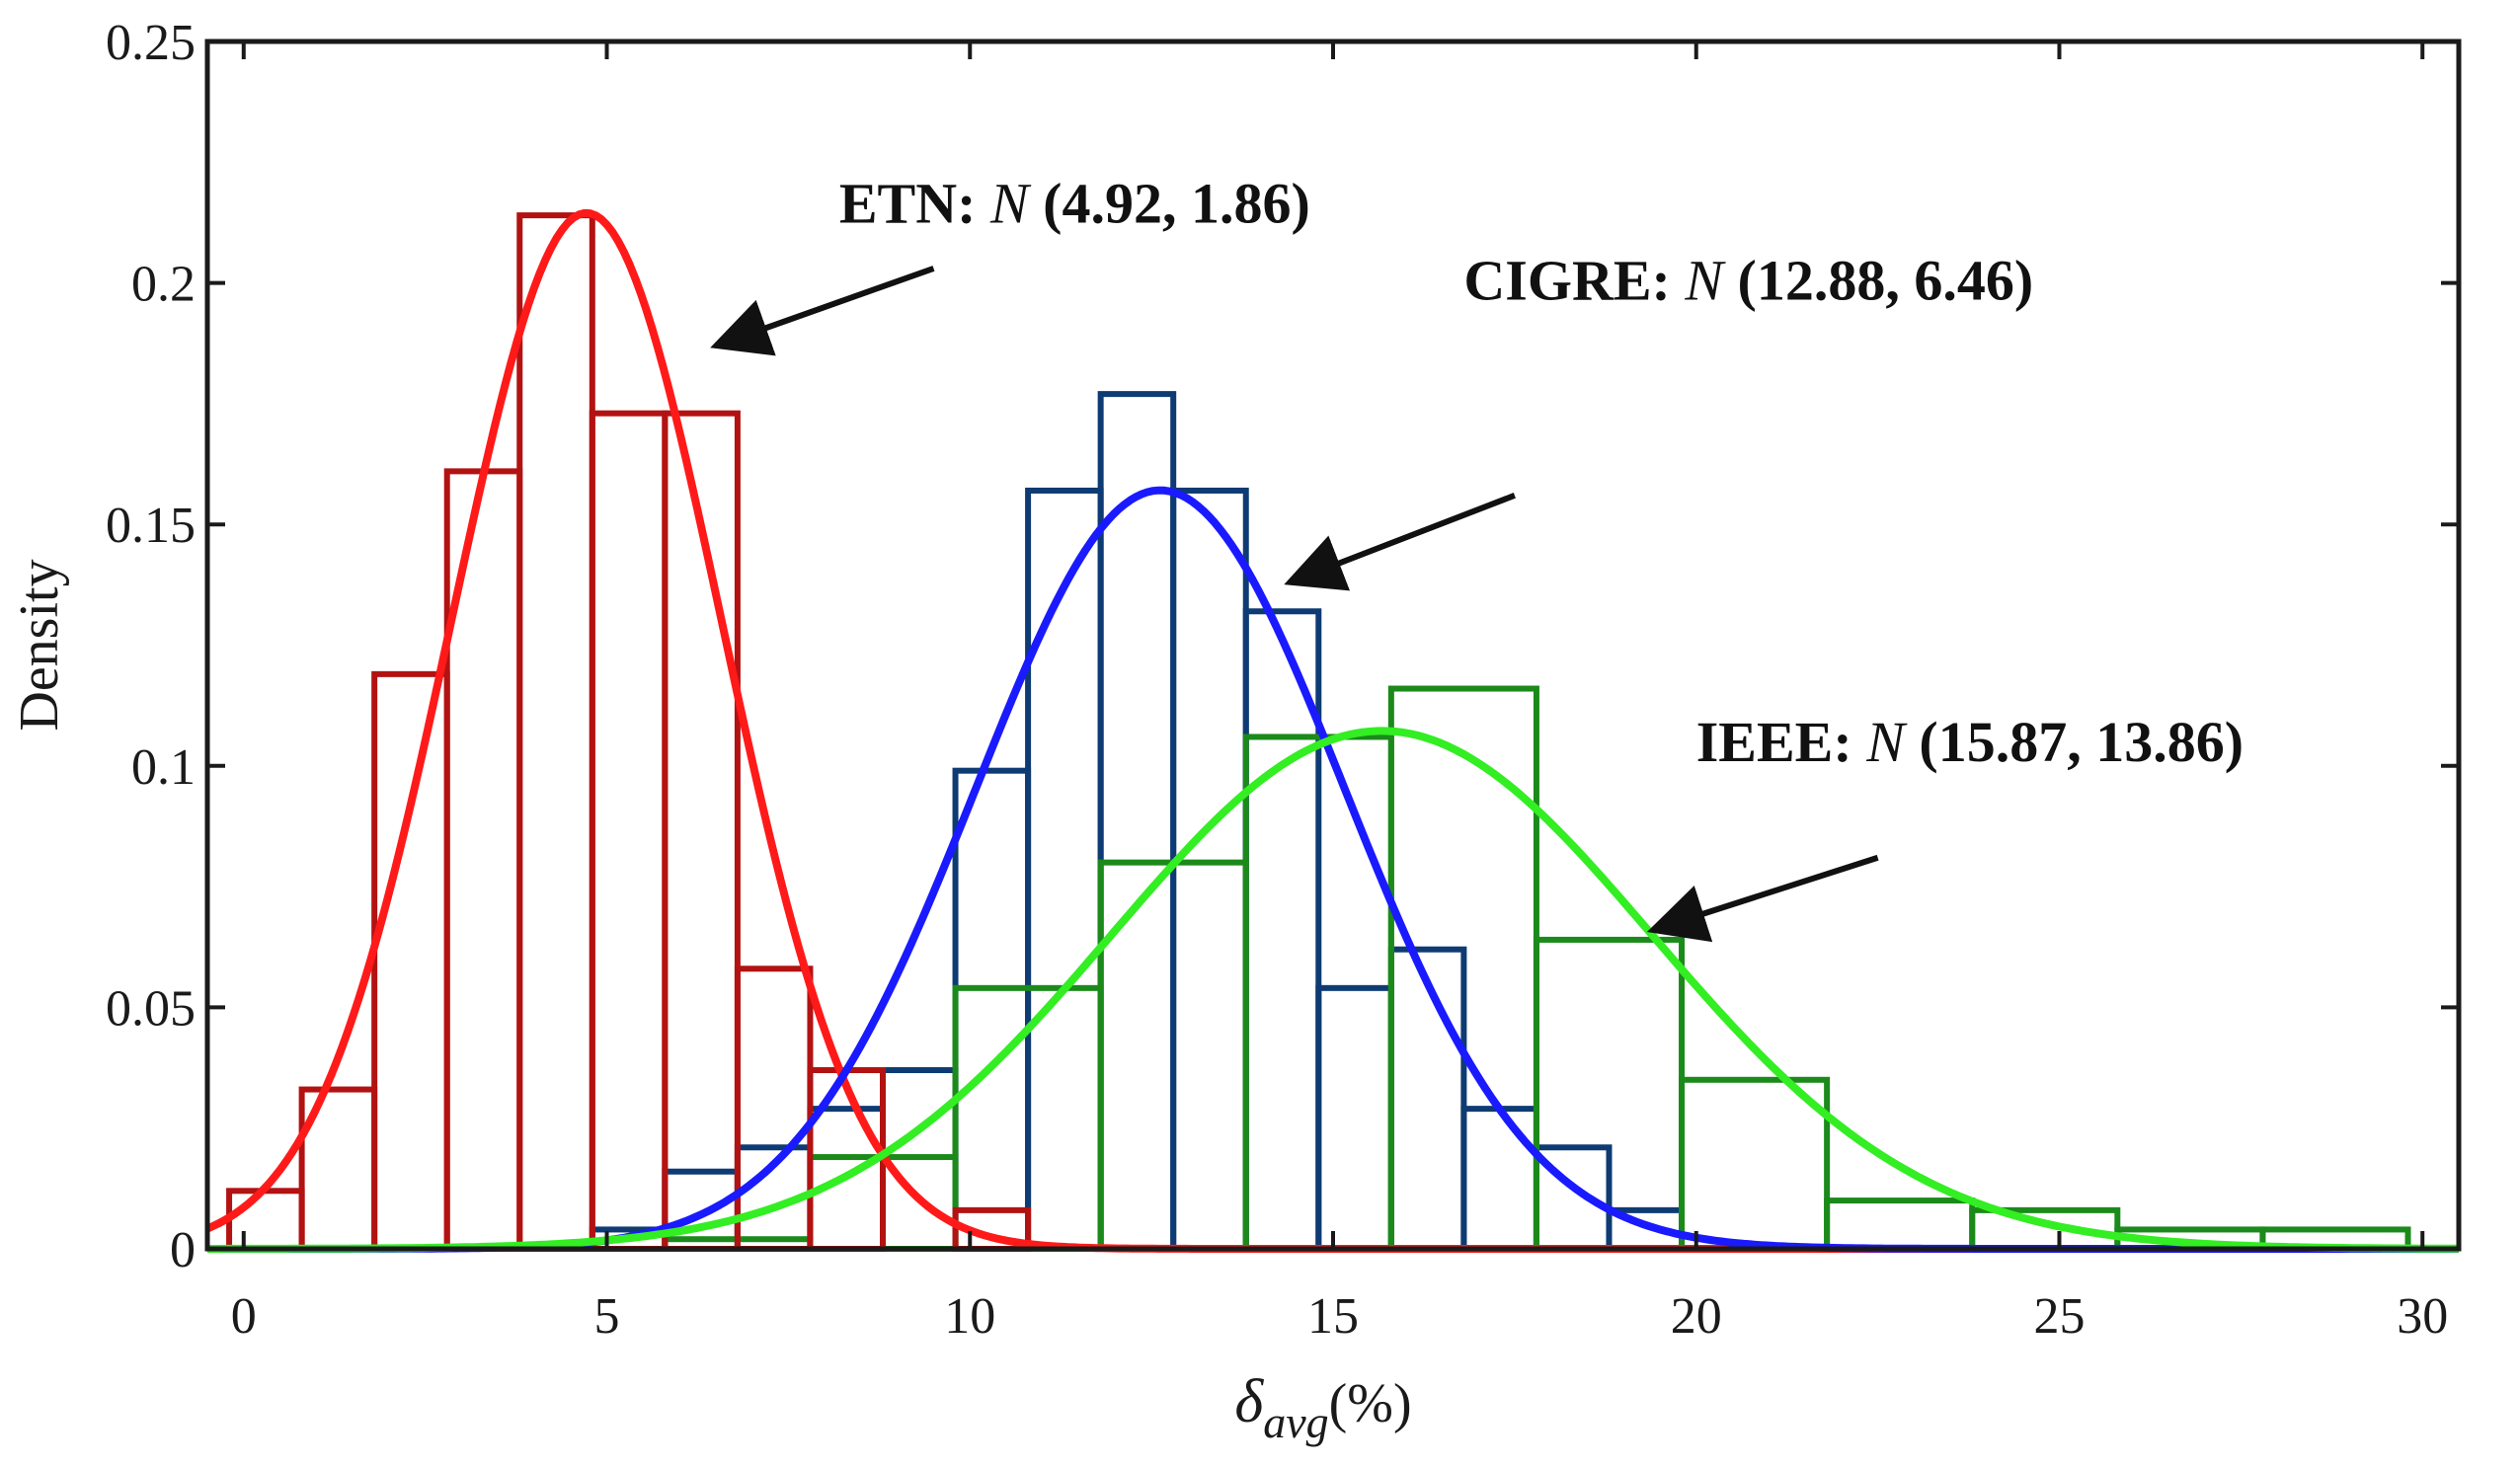 Image resolution: width=2520 pixels, height=1468 pixels. I want to click on y-tick-label: 0, so click(183, 1250).